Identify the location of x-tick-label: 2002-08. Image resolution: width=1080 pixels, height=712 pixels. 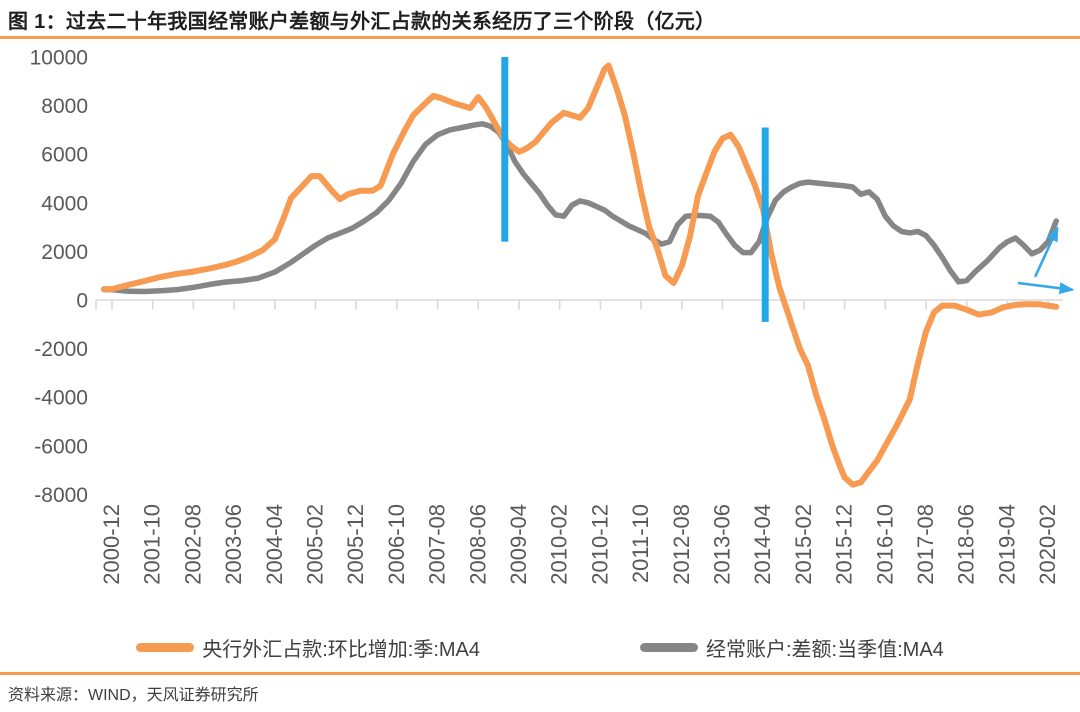
(192, 544).